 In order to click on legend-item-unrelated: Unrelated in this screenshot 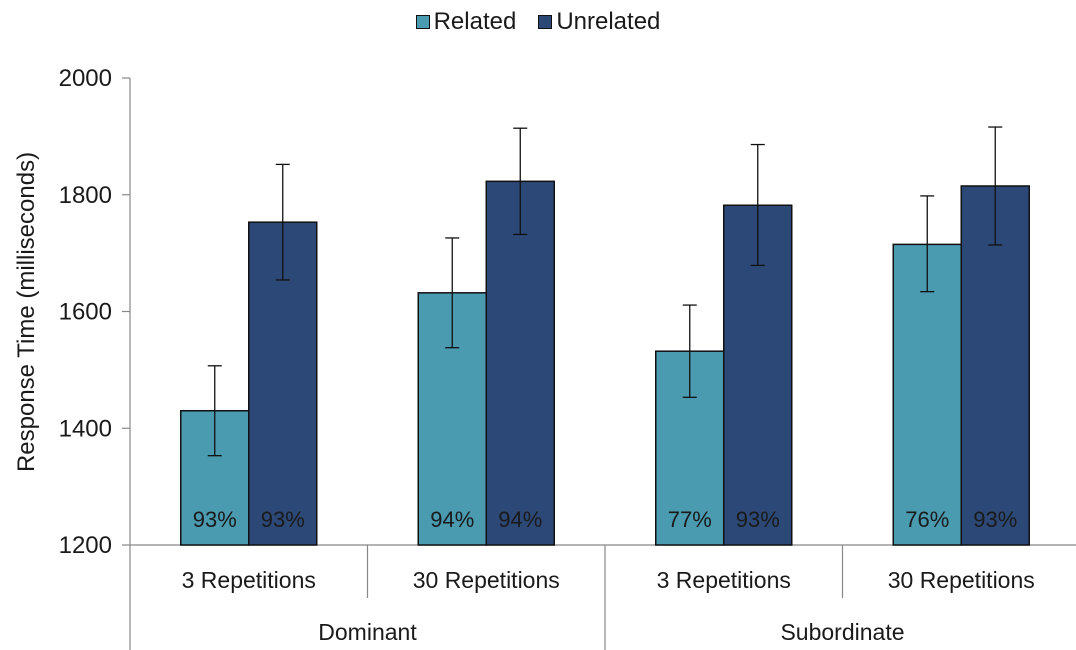, I will do `click(599, 22)`.